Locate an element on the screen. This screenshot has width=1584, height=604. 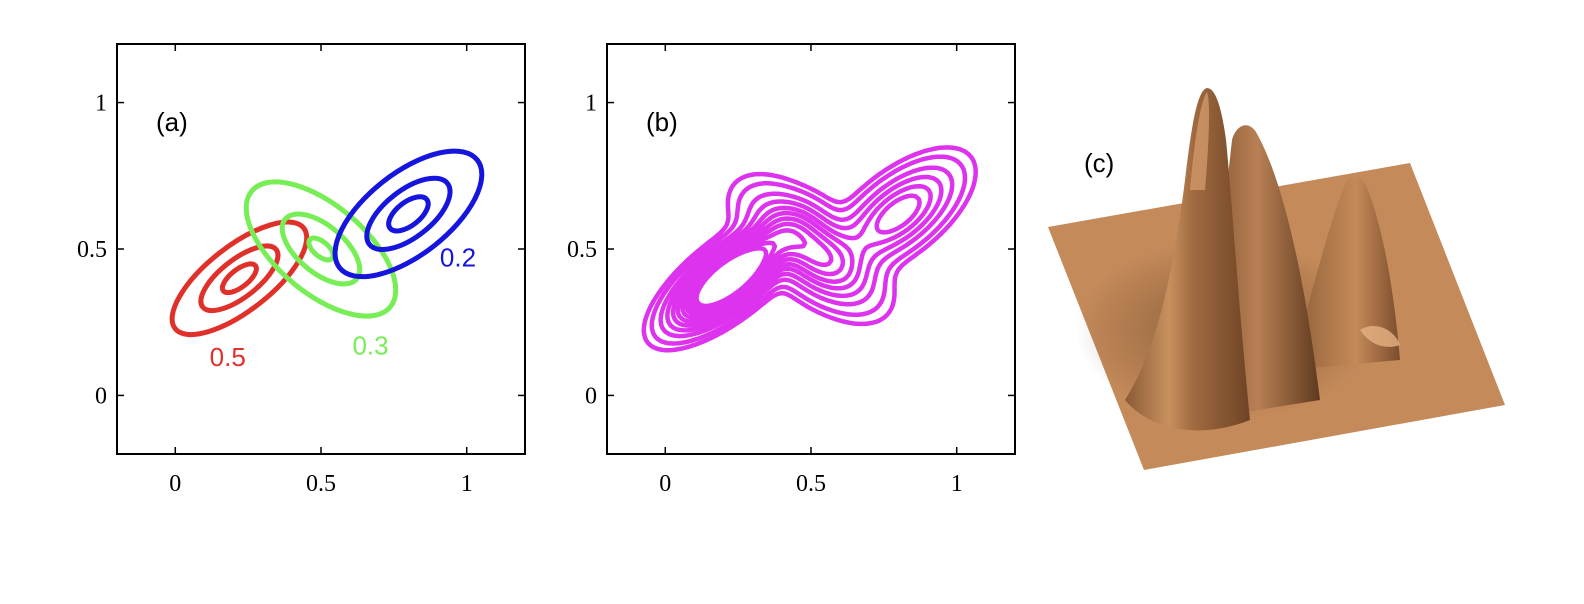
panel-a-ytick-label-1: 0.5 is located at coordinates (92, 250).